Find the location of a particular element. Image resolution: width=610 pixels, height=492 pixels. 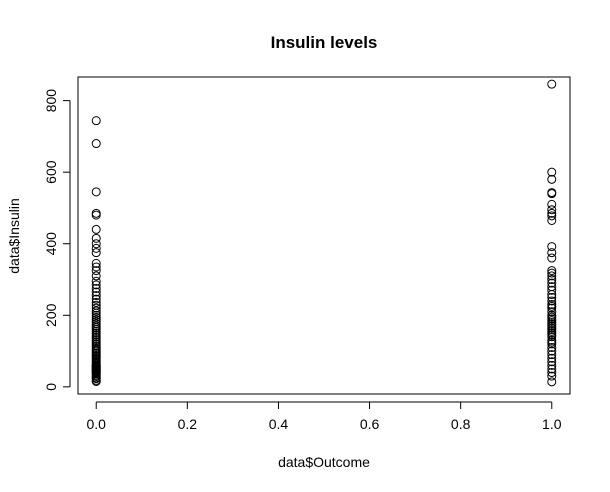

x-tick-label: 0.6 is located at coordinates (370, 424).